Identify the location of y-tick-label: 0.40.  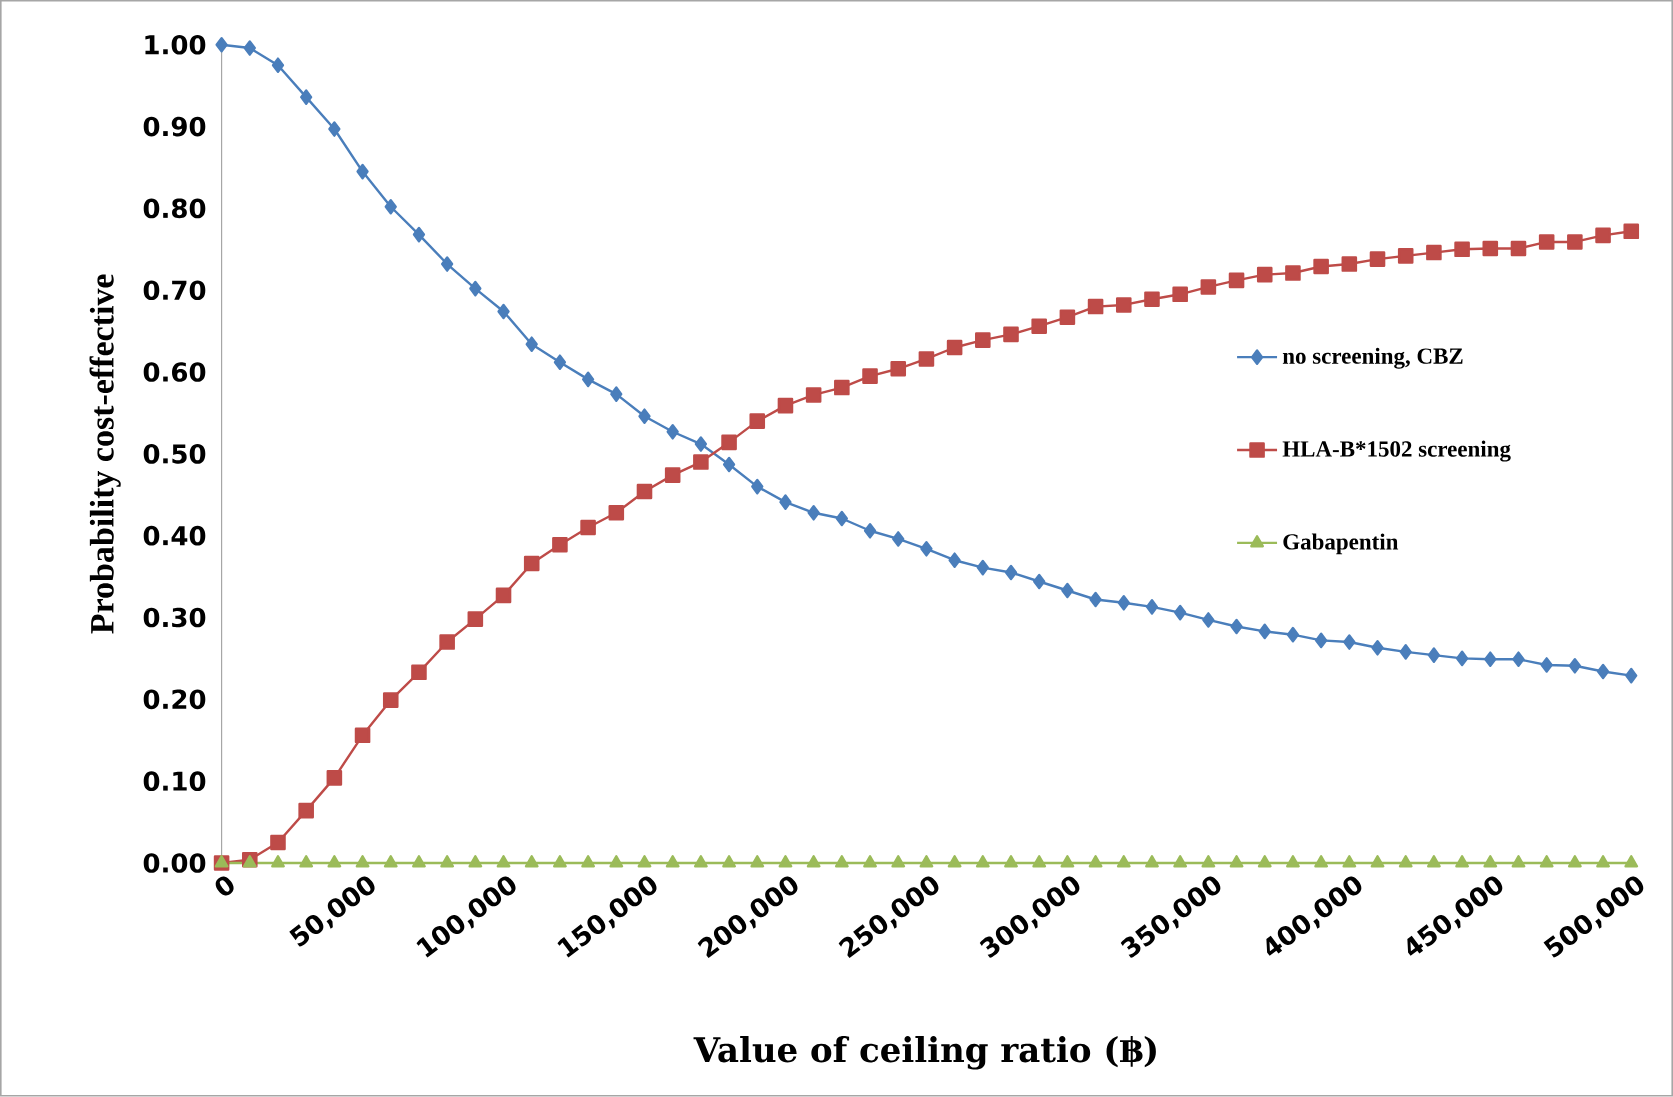
(174, 536).